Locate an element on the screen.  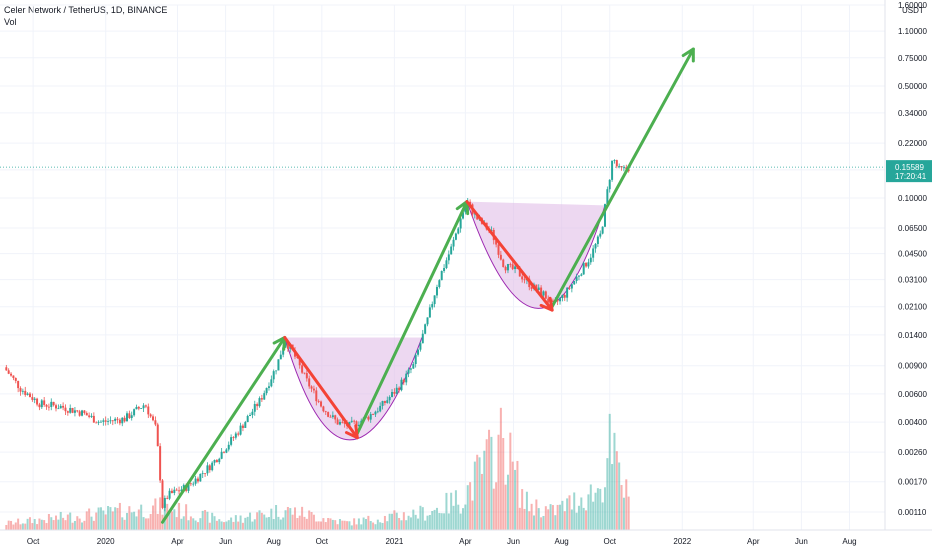
price-tick-label: 1.60000 is located at coordinates (912, 5).